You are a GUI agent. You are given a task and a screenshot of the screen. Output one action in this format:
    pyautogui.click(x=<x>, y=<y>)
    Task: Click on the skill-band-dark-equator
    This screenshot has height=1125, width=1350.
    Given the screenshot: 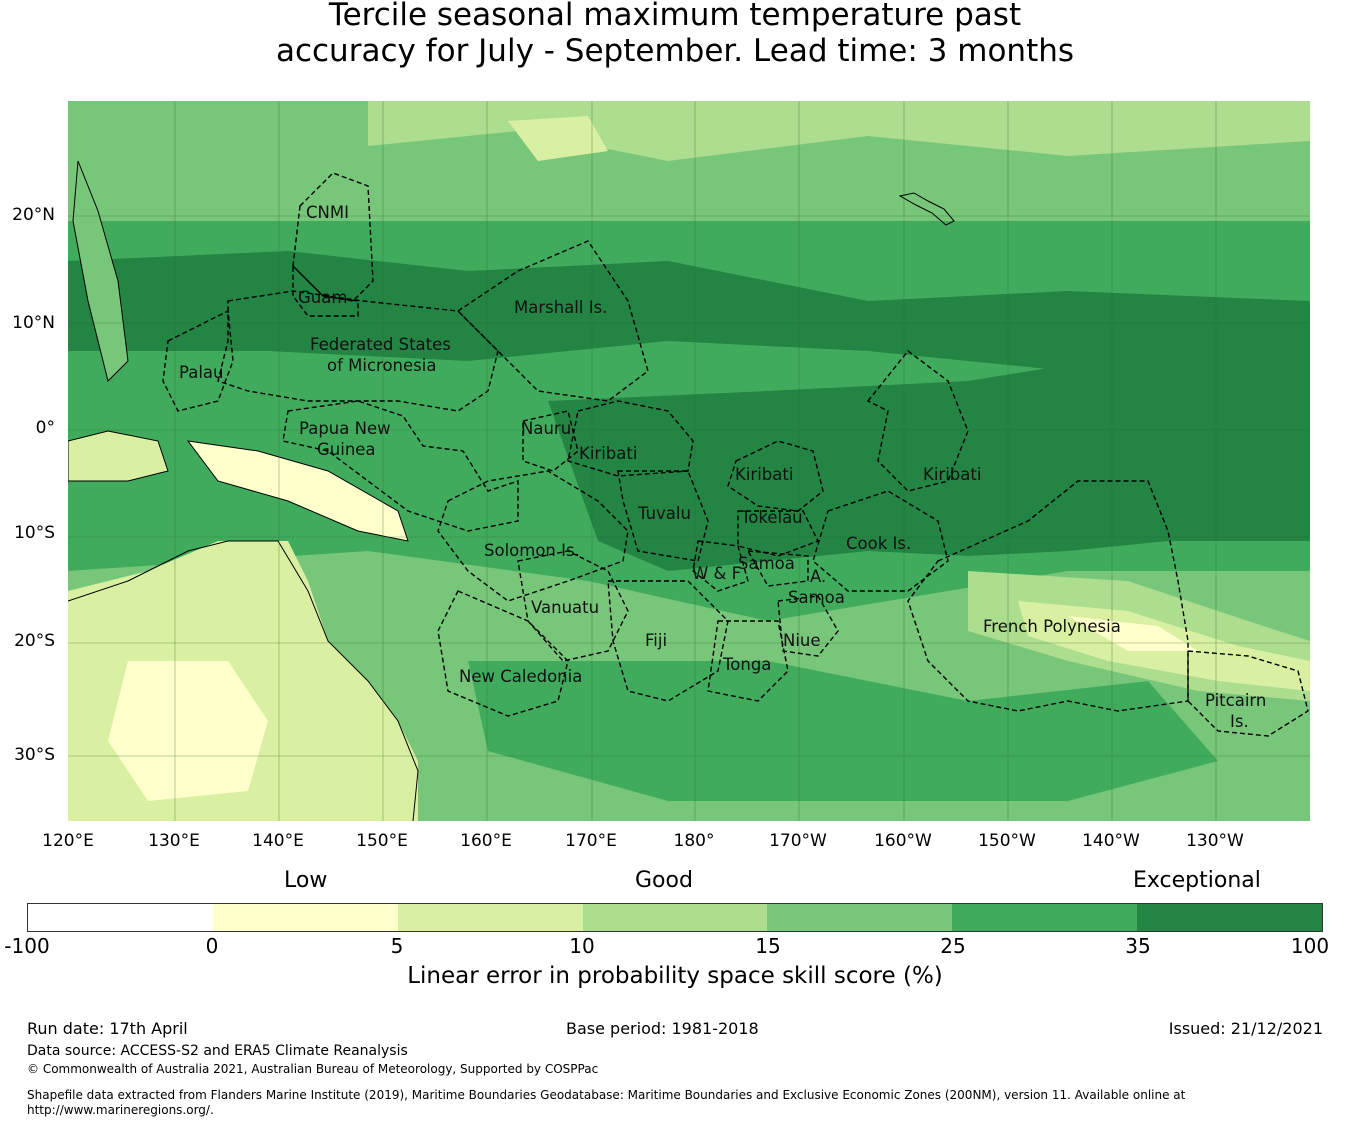 What is the action you would take?
    pyautogui.click(x=929, y=448)
    